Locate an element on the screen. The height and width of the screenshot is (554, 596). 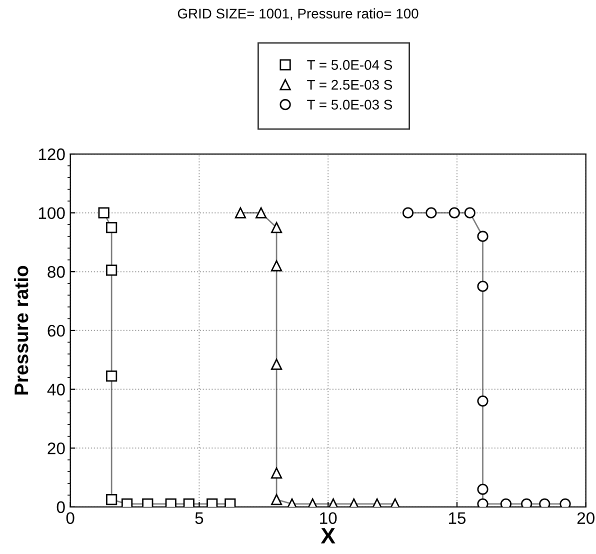
x-tick-label: 20 is located at coordinates (585, 518).